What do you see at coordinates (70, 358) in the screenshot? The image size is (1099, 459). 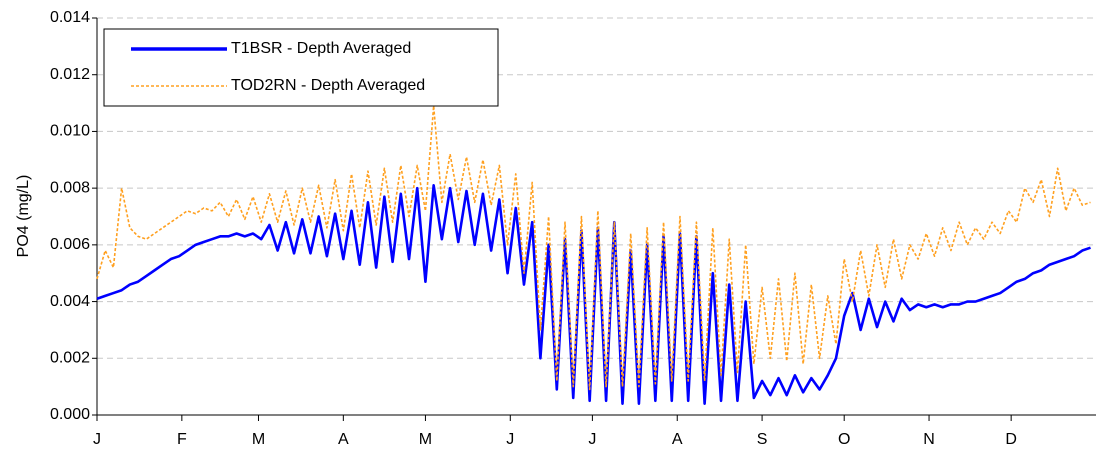 I see `y-tick-label: 0.002` at bounding box center [70, 358].